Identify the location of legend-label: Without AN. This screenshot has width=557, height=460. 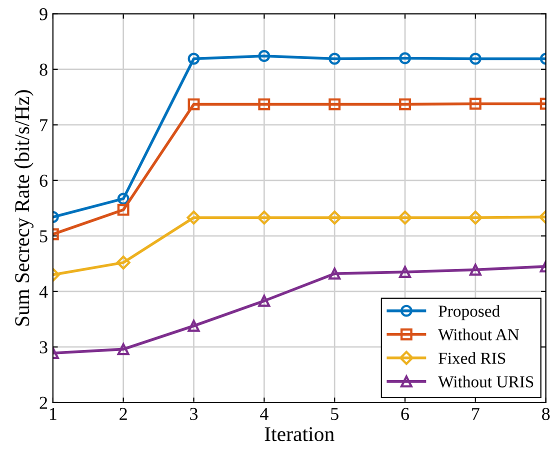
(478, 334).